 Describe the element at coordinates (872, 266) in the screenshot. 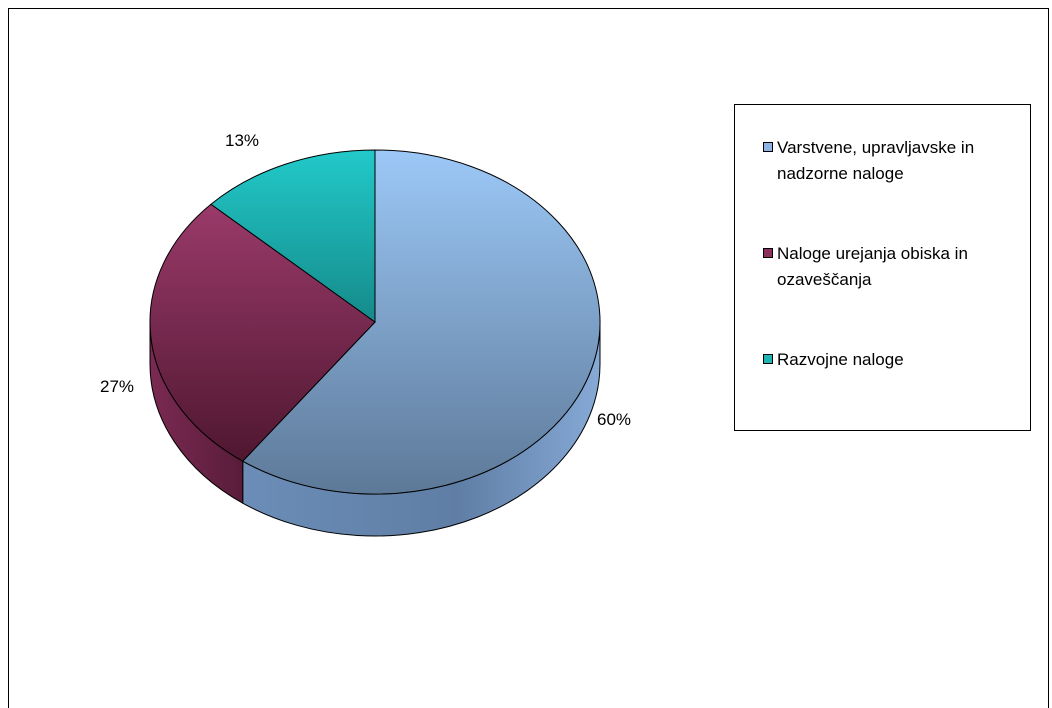

I see `legend-label-1: Naloge urejanja obiska in ozaveščanja` at that location.